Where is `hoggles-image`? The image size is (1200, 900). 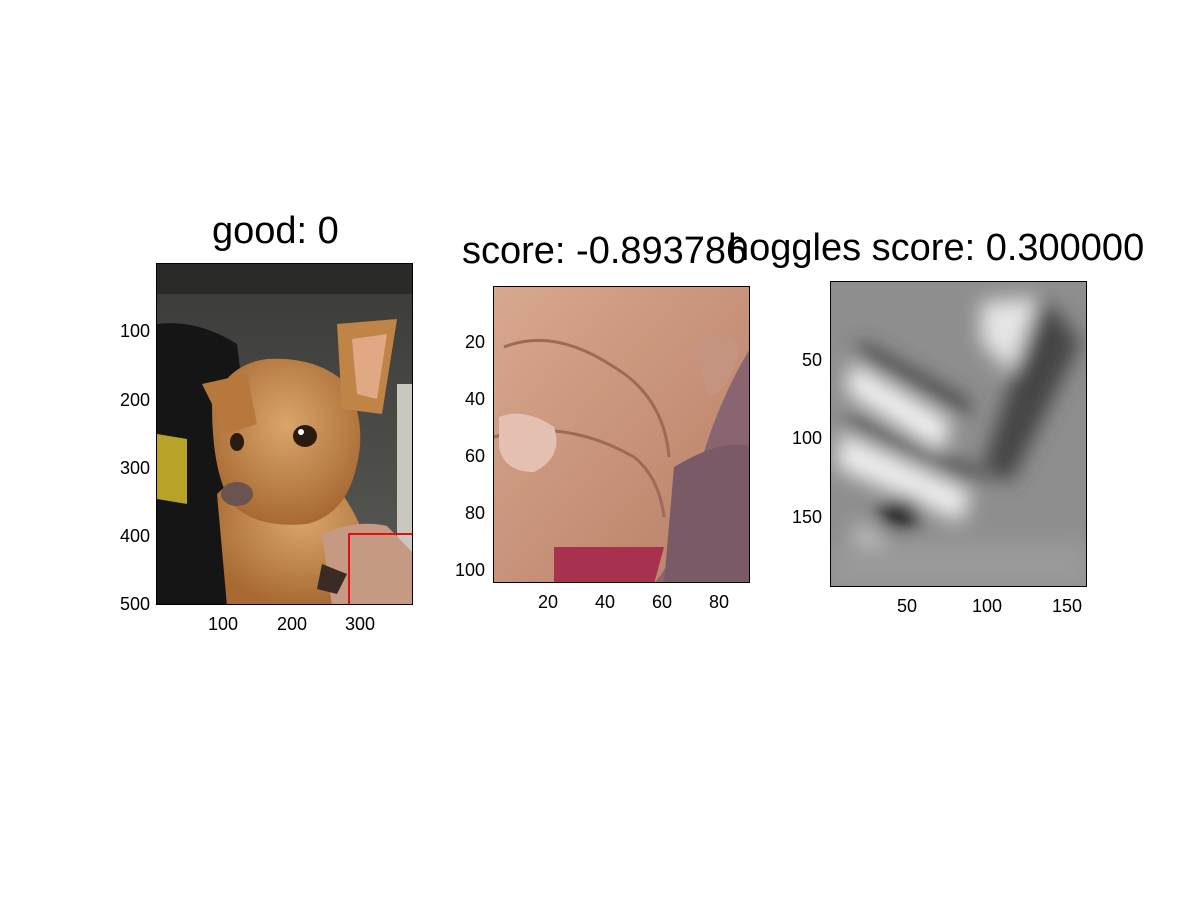 hoggles-image is located at coordinates (958, 434).